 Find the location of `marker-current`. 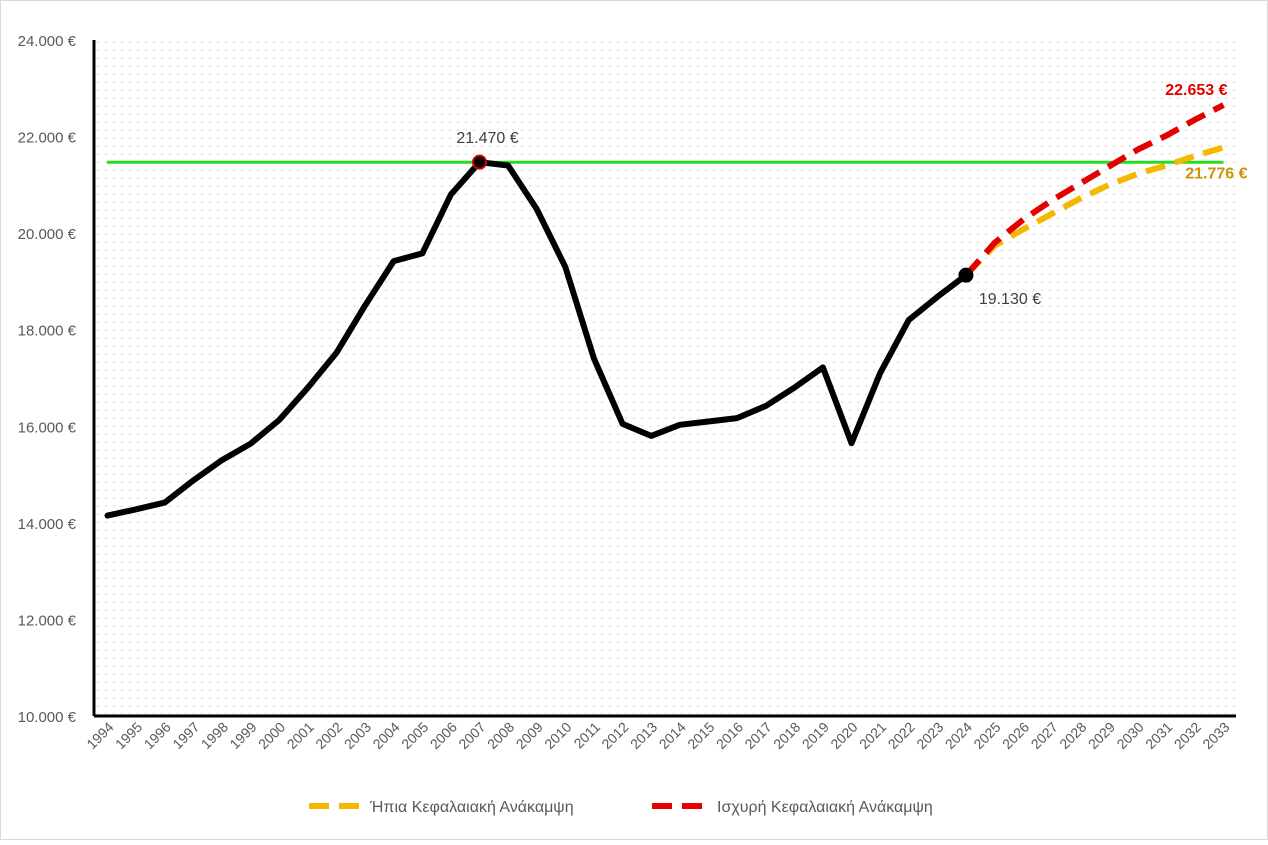

marker-current is located at coordinates (966, 275).